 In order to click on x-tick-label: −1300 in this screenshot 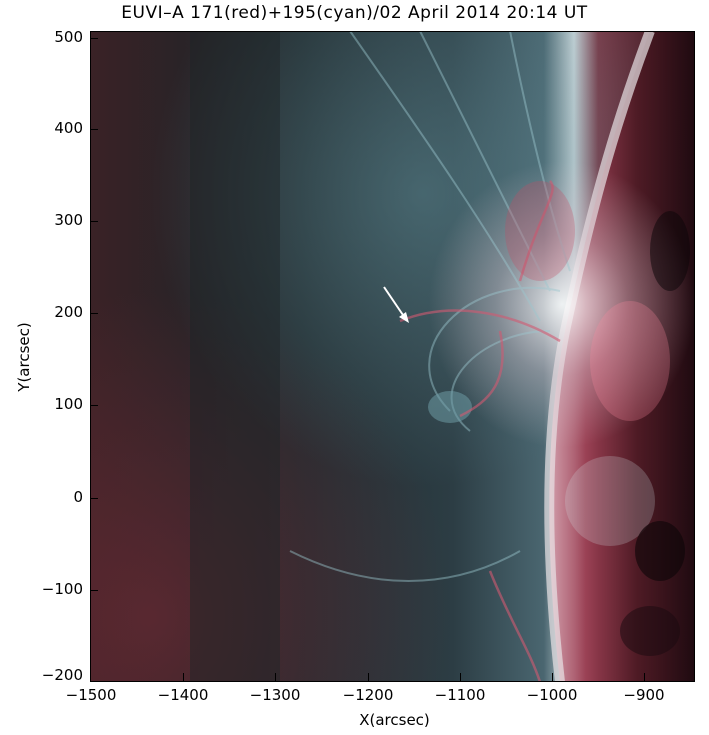, I will do `click(275, 695)`.